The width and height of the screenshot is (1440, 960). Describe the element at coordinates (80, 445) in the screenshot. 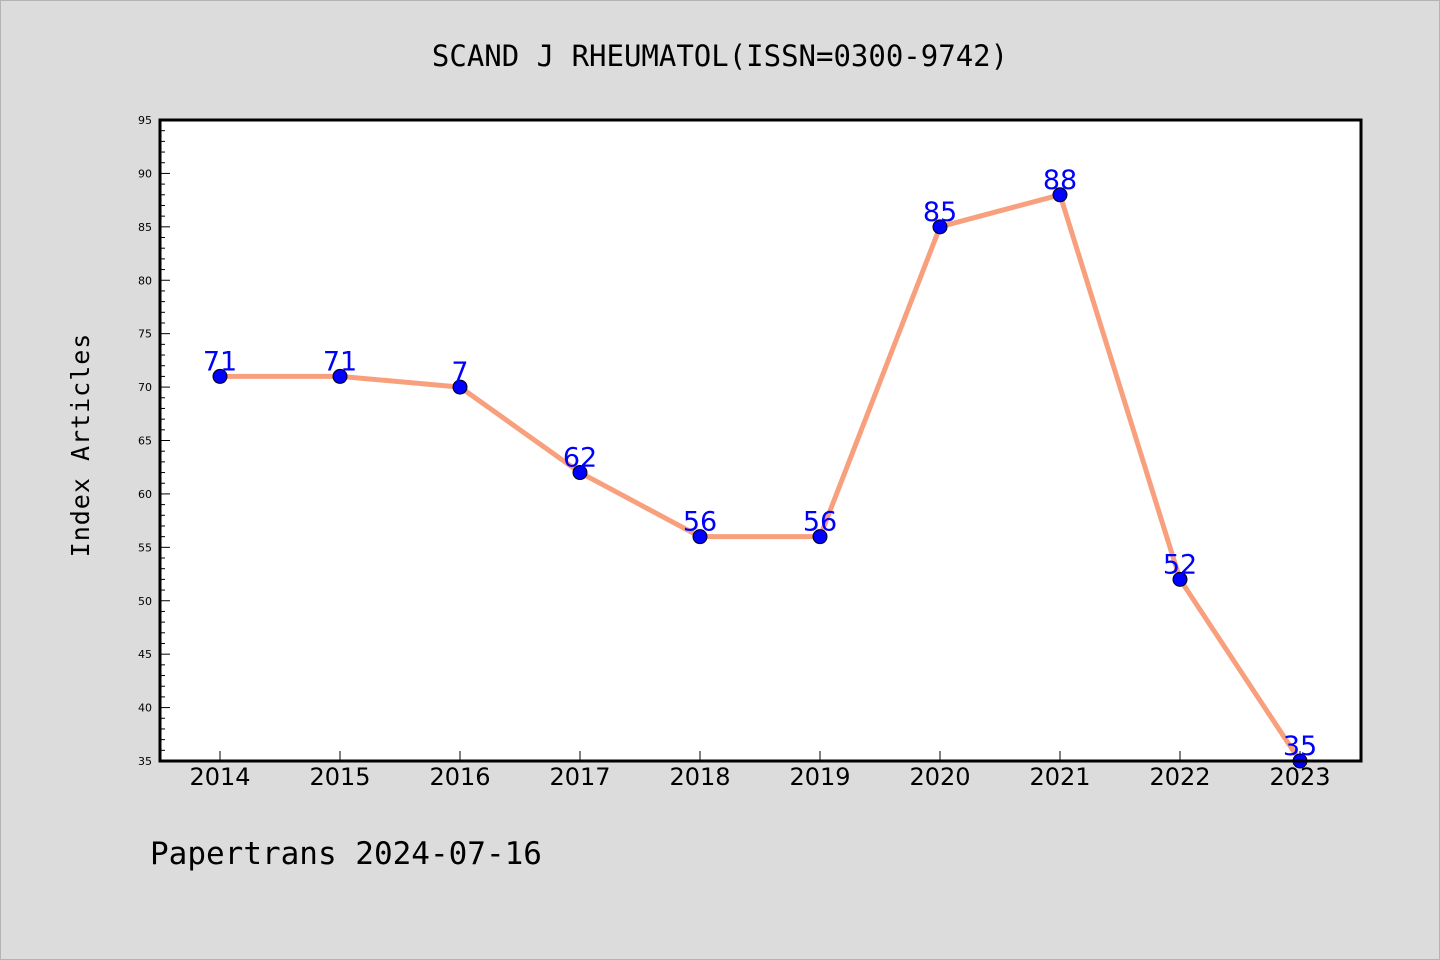

I see `y-axis-label: Index Articles` at that location.